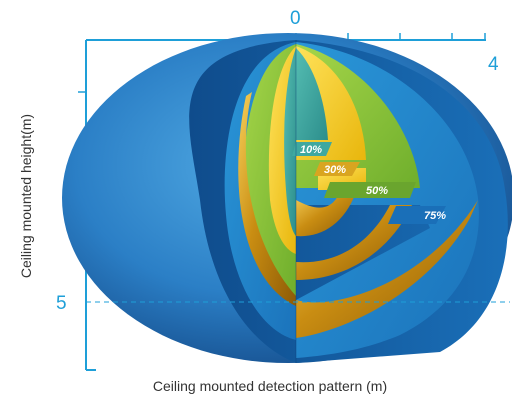 This screenshot has width=512, height=405. What do you see at coordinates (326, 214) in the screenshot?
I see `ring-30-gold-step` at bounding box center [326, 214].